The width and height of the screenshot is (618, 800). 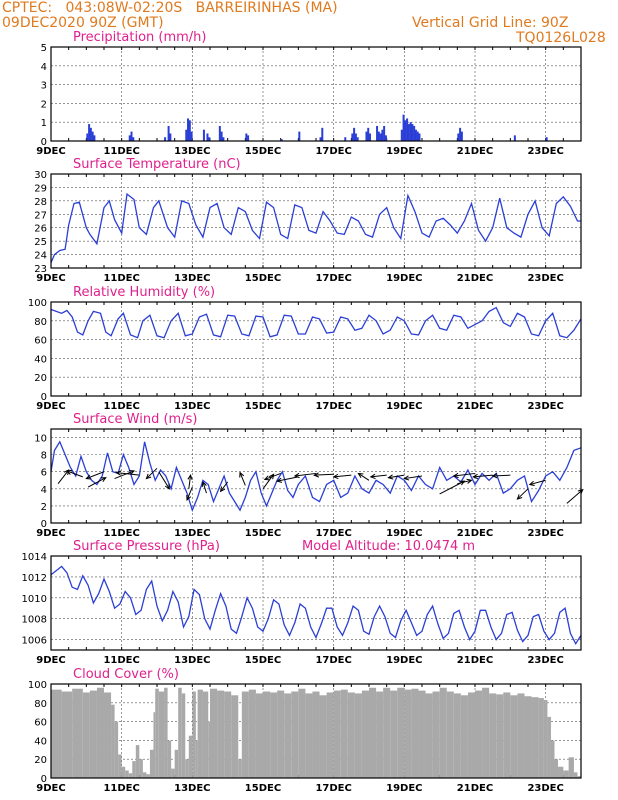 What do you see at coordinates (44, 507) in the screenshot?
I see `y-tick-label: 2` at bounding box center [44, 507].